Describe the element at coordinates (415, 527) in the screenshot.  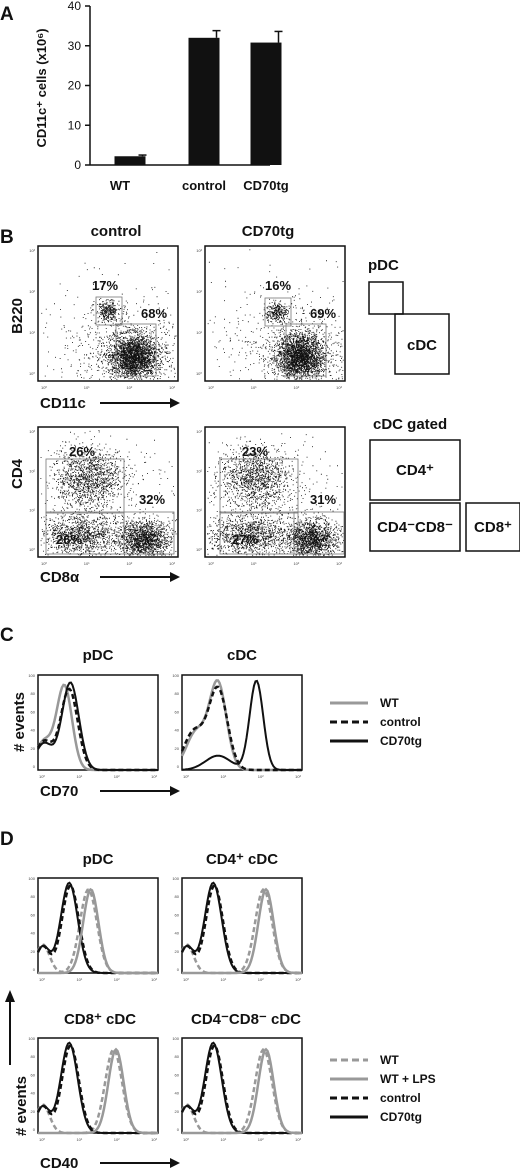
I see `scheme-dn-label: CD4⁻CD8⁻` at that location.